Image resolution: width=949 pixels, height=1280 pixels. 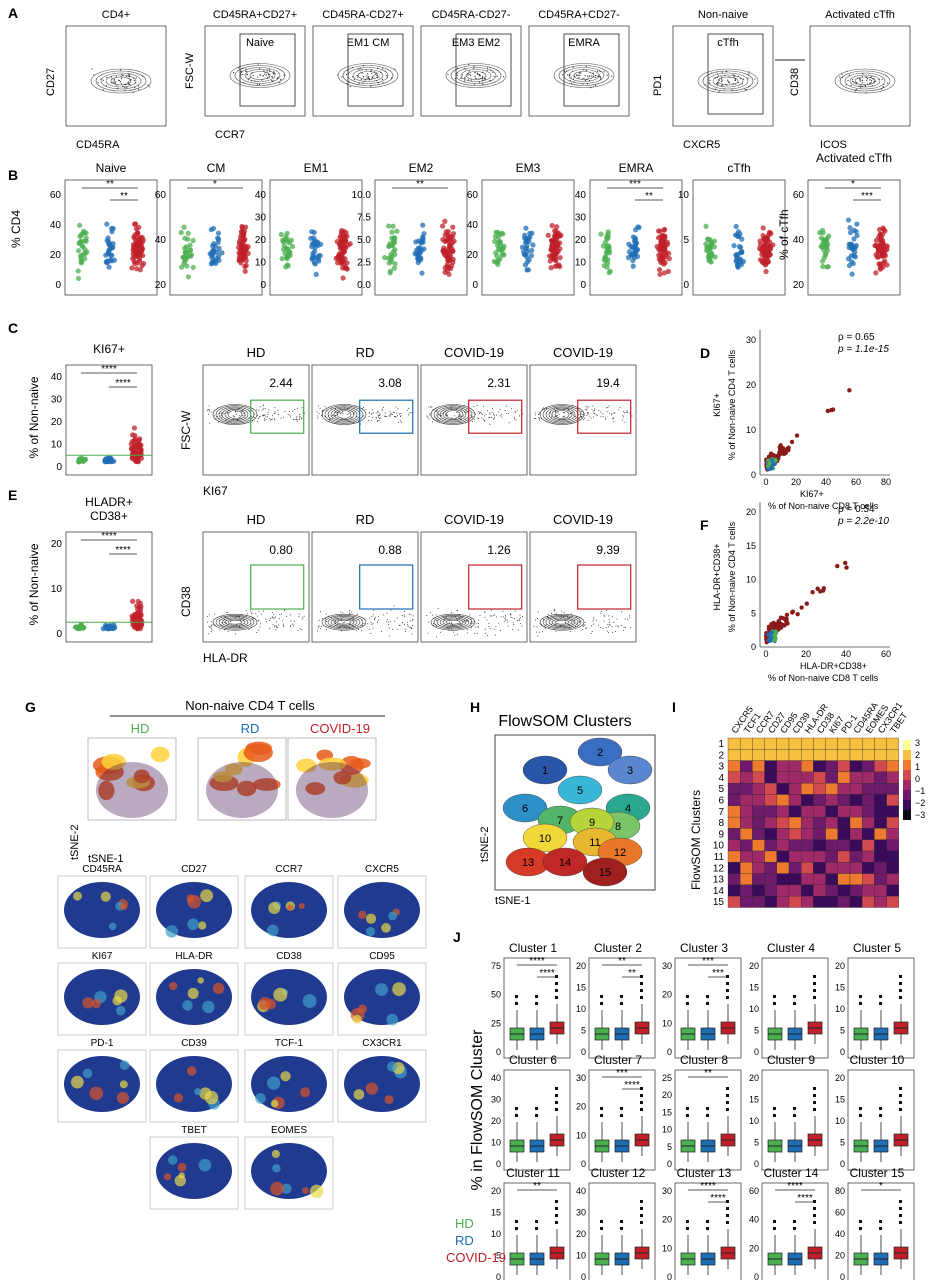 I want to click on panel-letter-j: J, so click(x=457, y=937).